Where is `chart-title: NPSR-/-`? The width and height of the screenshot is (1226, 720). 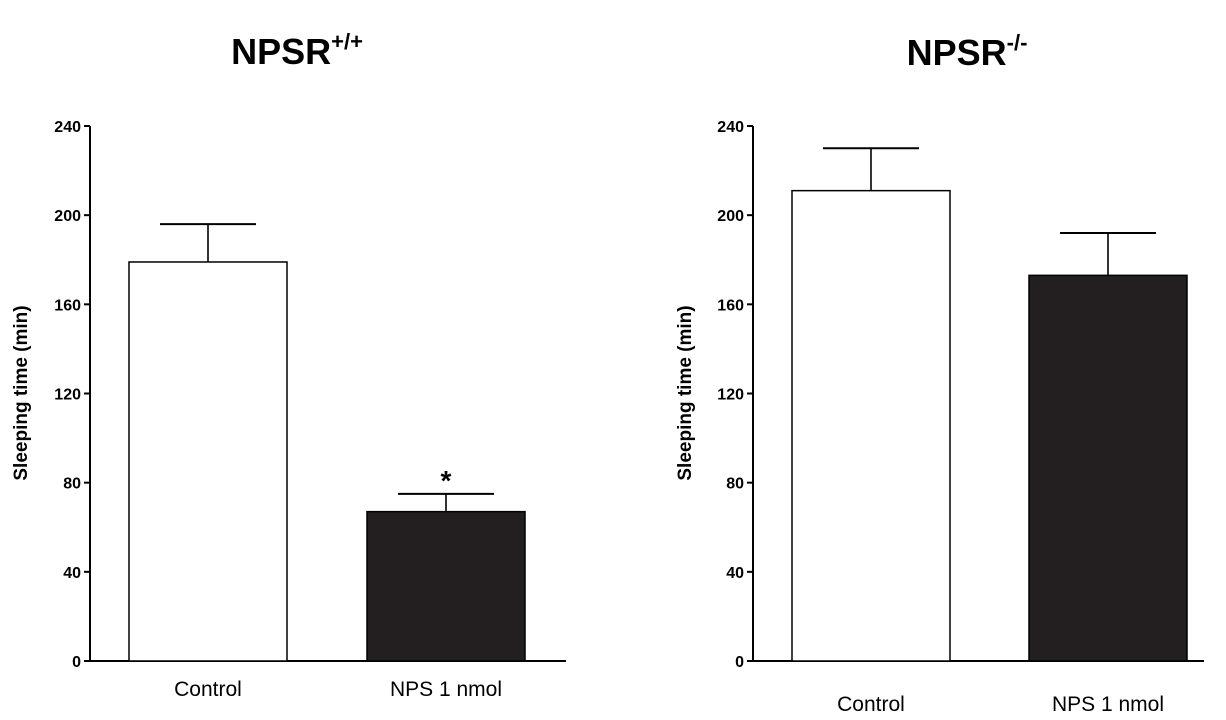 chart-title: NPSR-/- is located at coordinates (967, 51).